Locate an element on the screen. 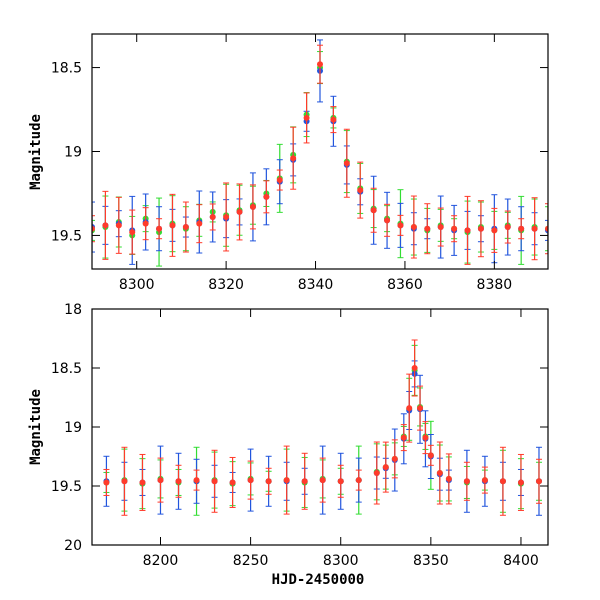 The width and height of the screenshot is (600, 600). top-panel-y-tick-label: 19 is located at coordinates (73, 153).